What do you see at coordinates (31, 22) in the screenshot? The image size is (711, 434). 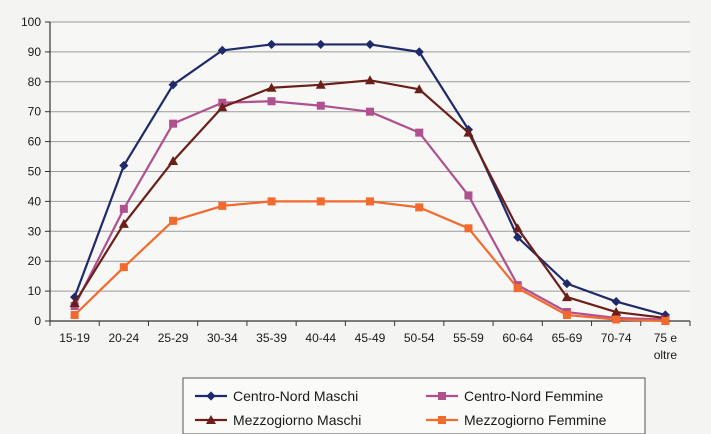 I see `y-tick-label: 100` at bounding box center [31, 22].